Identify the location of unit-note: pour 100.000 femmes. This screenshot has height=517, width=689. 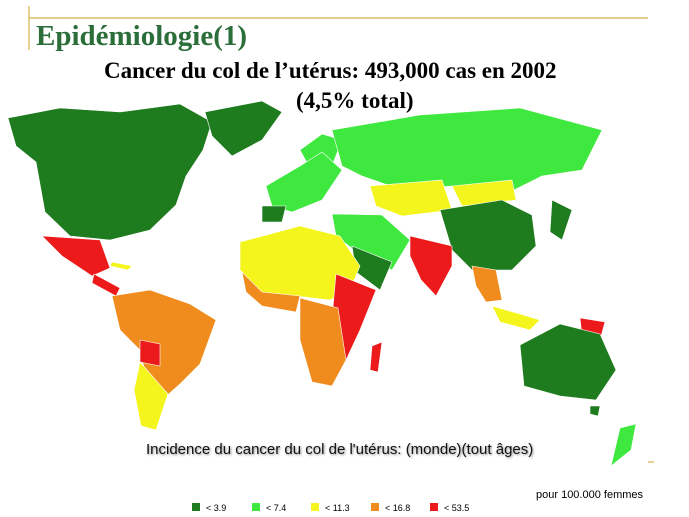
(590, 495).